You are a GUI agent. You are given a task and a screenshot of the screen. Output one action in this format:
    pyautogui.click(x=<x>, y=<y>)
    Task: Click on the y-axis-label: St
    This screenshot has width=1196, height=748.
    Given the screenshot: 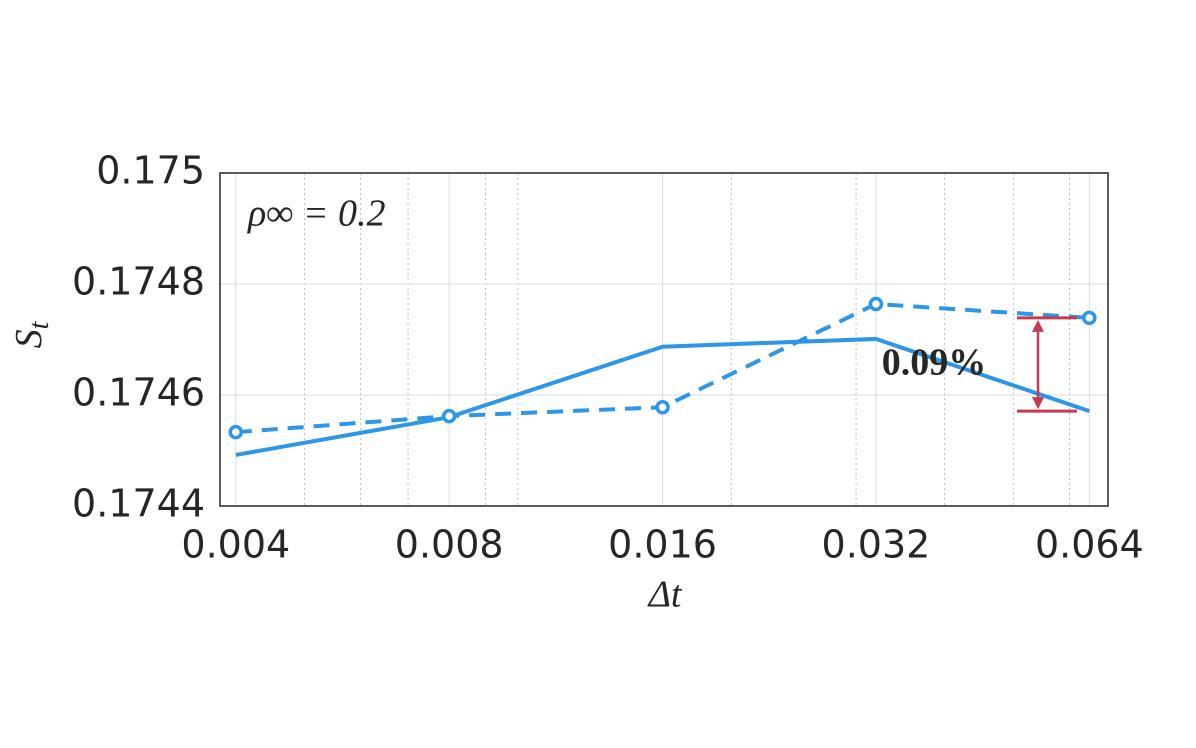 What is the action you would take?
    pyautogui.click(x=32, y=334)
    